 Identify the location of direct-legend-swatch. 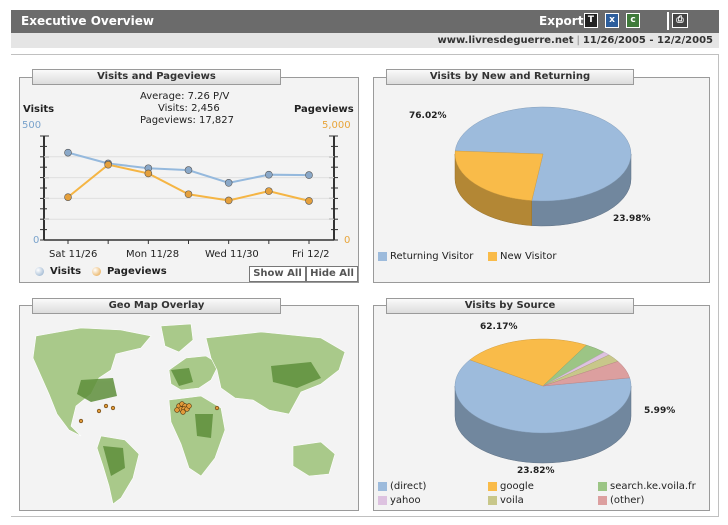
(382, 486).